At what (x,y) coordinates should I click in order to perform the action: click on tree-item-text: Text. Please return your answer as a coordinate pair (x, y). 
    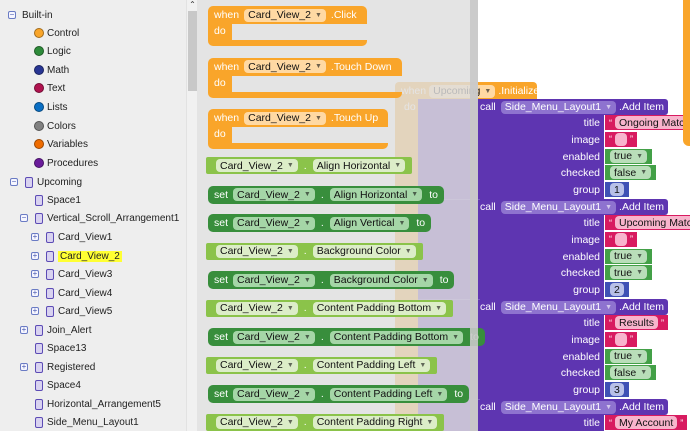
    Looking at the image, I should click on (49, 88).